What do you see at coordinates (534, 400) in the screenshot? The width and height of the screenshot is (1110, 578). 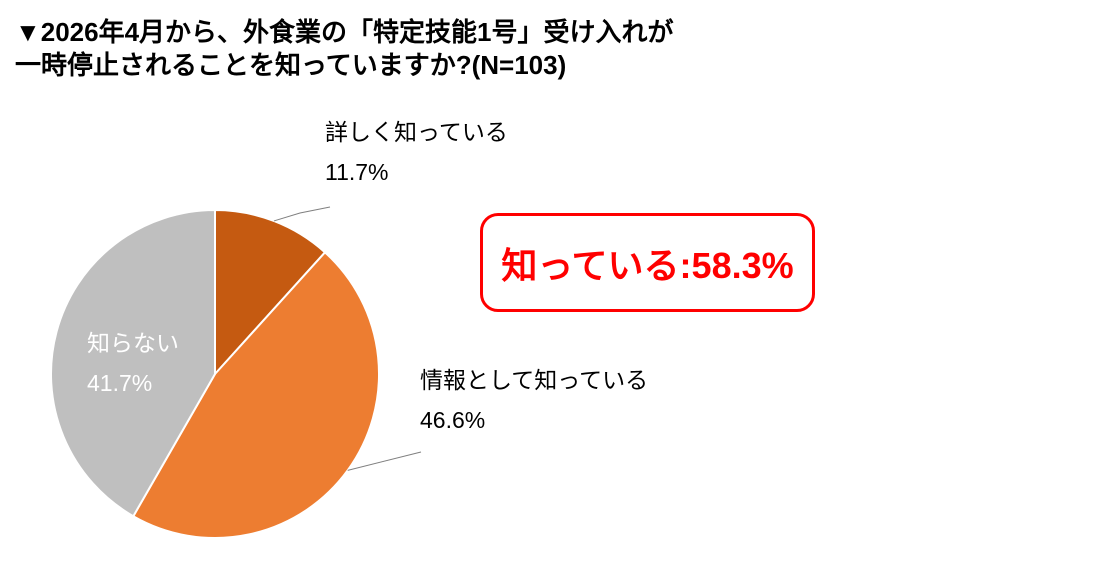 I see `slice-label-info: 情報として知っている 46.6%` at bounding box center [534, 400].